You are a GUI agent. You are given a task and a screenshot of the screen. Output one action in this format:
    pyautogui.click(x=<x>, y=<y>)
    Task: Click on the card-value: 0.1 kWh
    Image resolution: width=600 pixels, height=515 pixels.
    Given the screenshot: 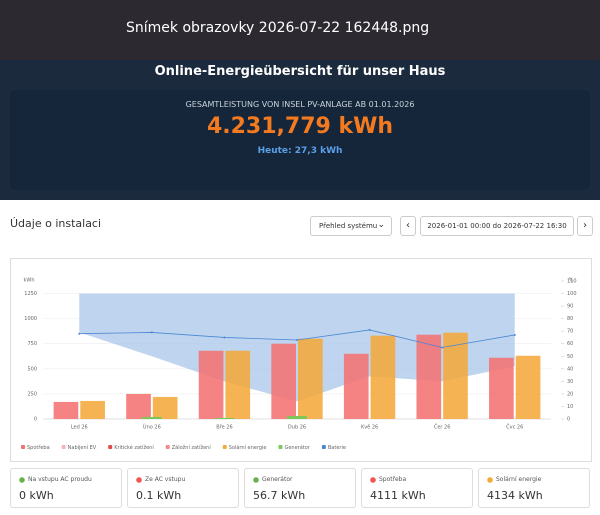 What is the action you would take?
    pyautogui.click(x=159, y=495)
    